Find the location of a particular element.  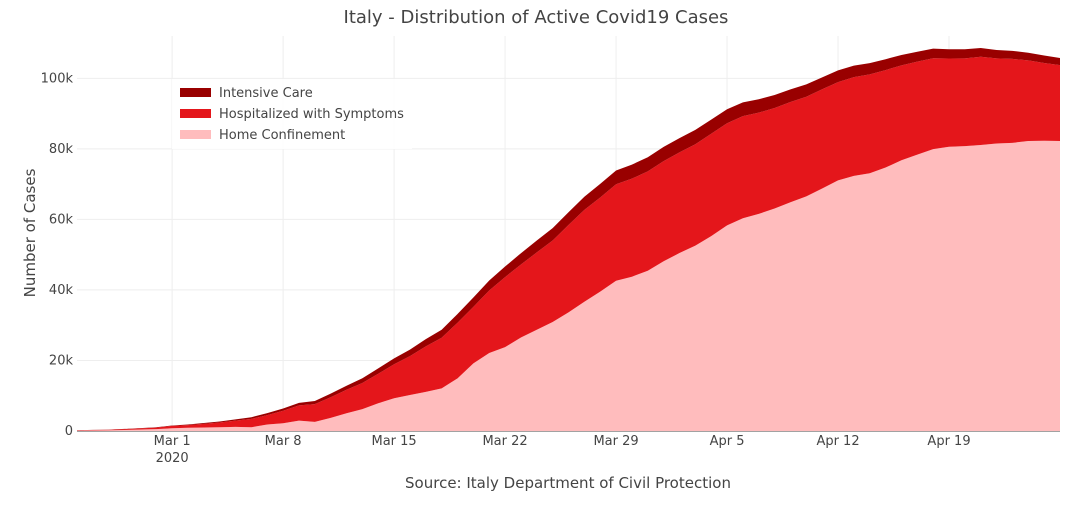

legend-swatch-home-confinement is located at coordinates (195, 134).